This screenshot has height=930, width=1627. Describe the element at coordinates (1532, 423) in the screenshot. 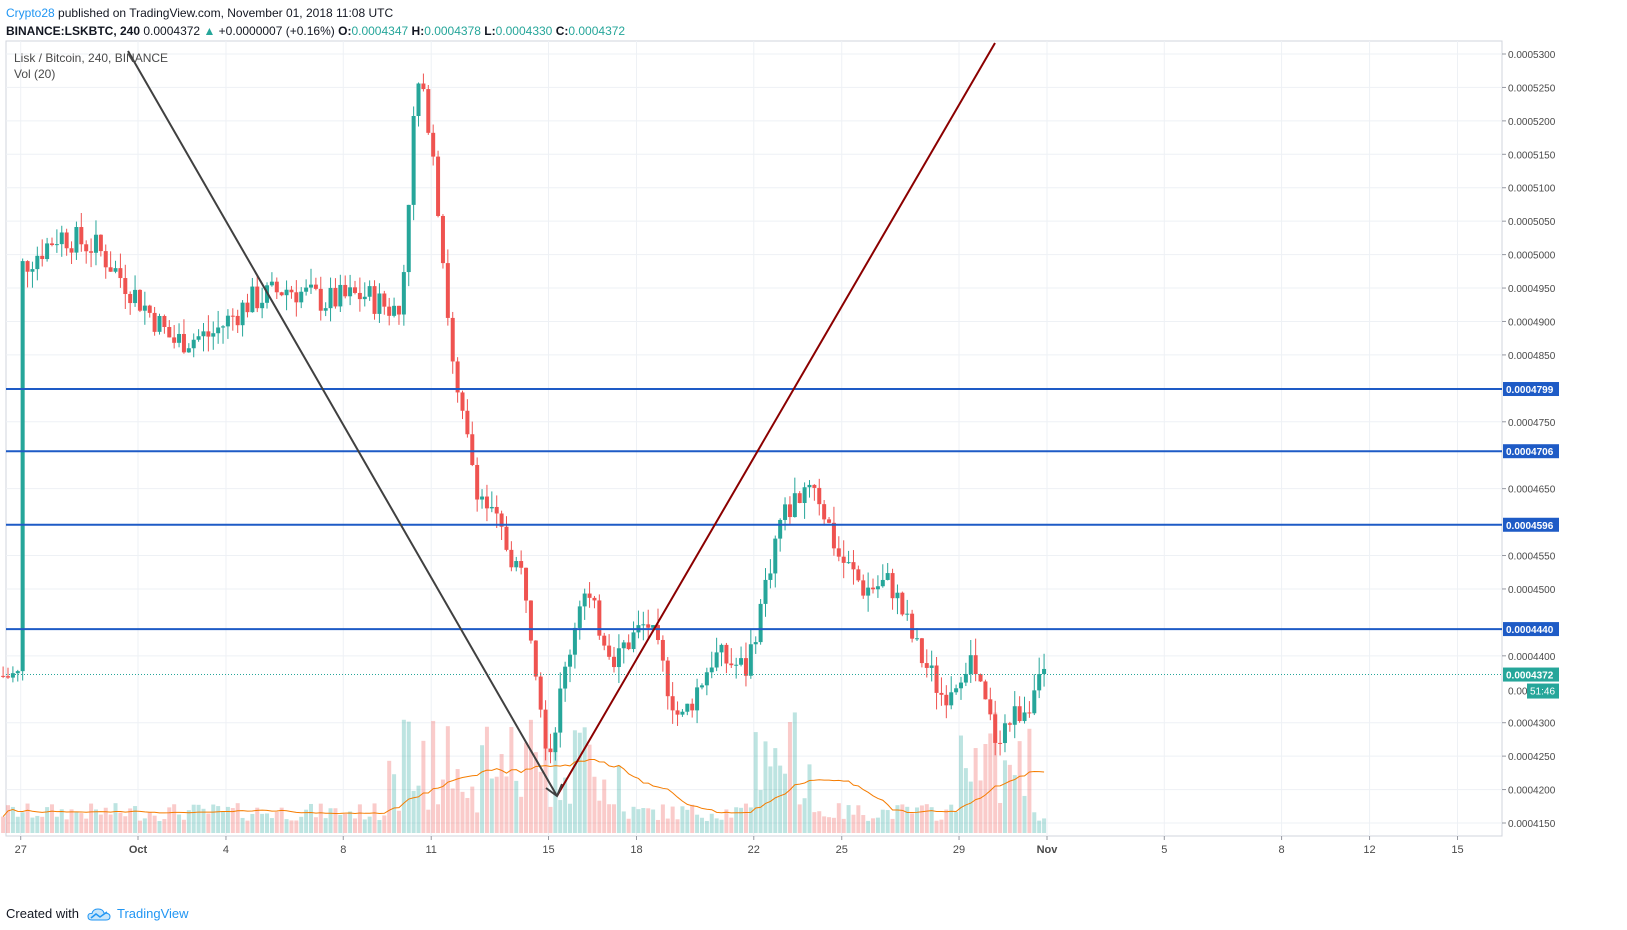

I see `price-tick-label: 0.0004750` at that location.